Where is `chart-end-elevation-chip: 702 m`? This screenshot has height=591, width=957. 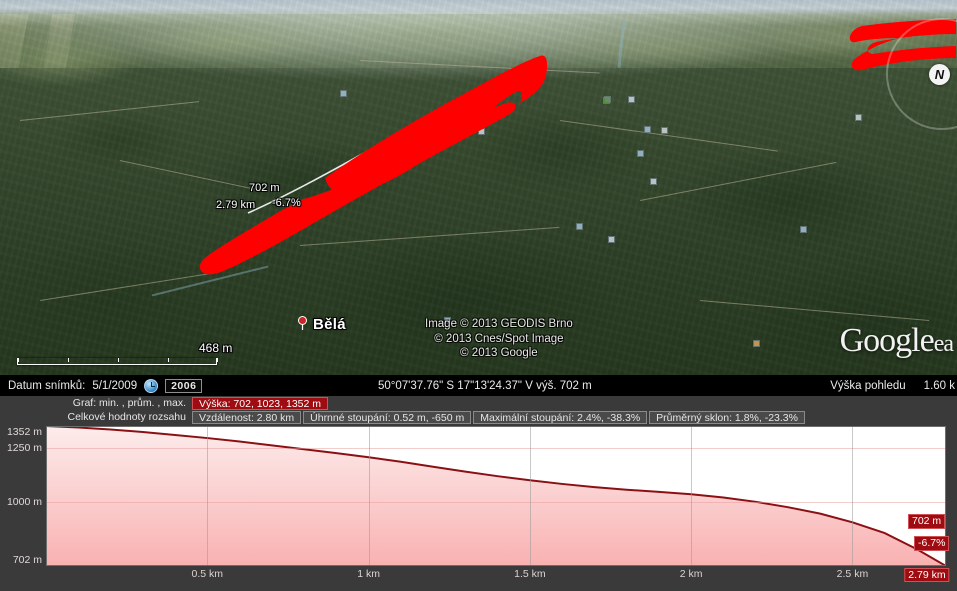 chart-end-elevation-chip: 702 m is located at coordinates (927, 521).